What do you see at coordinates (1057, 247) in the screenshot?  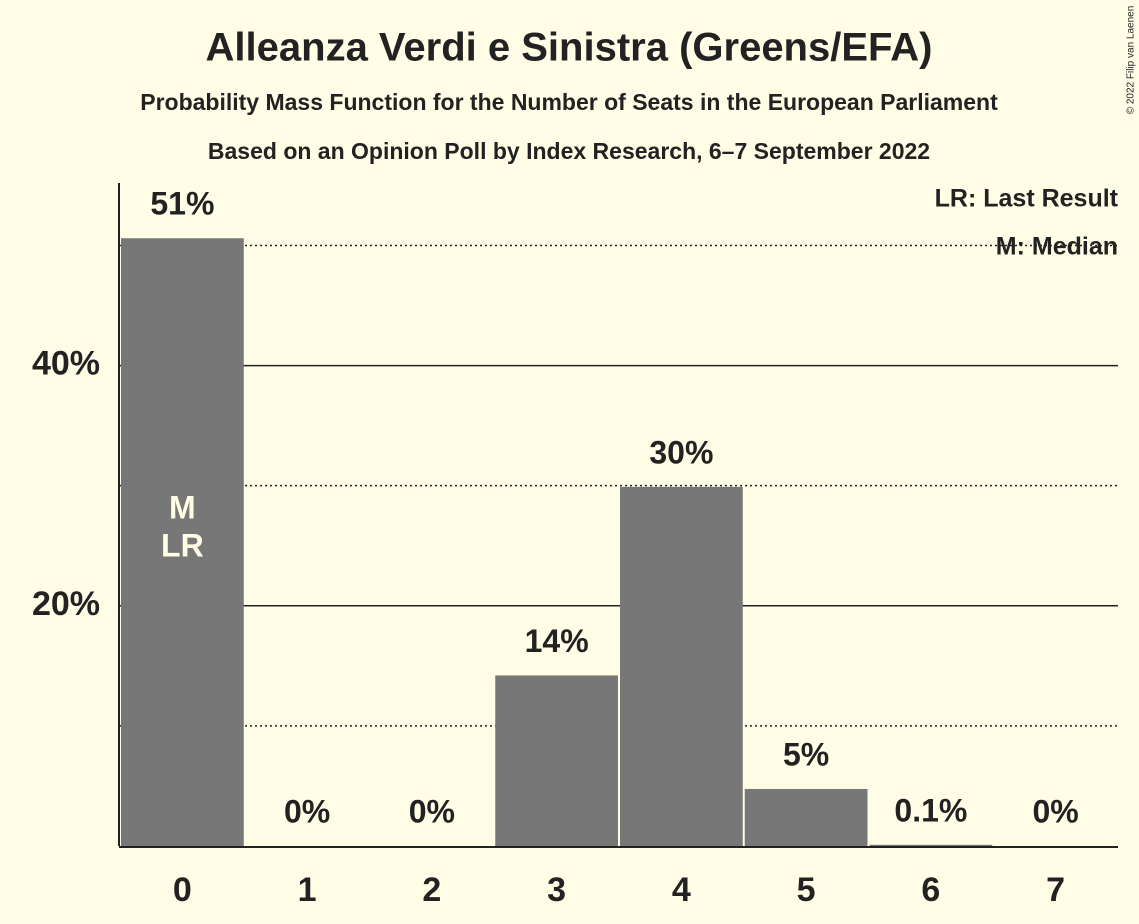 I see `legend-entry: M: Median` at bounding box center [1057, 247].